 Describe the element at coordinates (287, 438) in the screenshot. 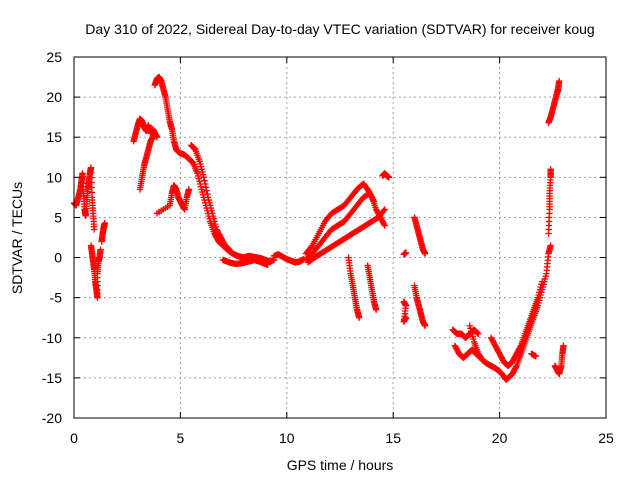

I see `x-tick-label: 10` at that location.